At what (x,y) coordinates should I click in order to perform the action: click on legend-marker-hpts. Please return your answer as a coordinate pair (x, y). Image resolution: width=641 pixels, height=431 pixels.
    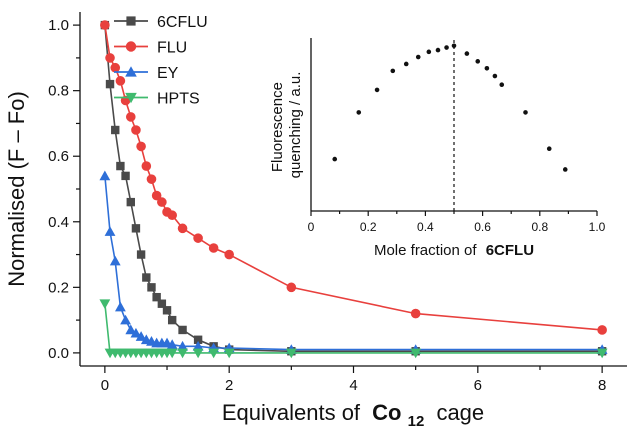
    Looking at the image, I should click on (131, 98).